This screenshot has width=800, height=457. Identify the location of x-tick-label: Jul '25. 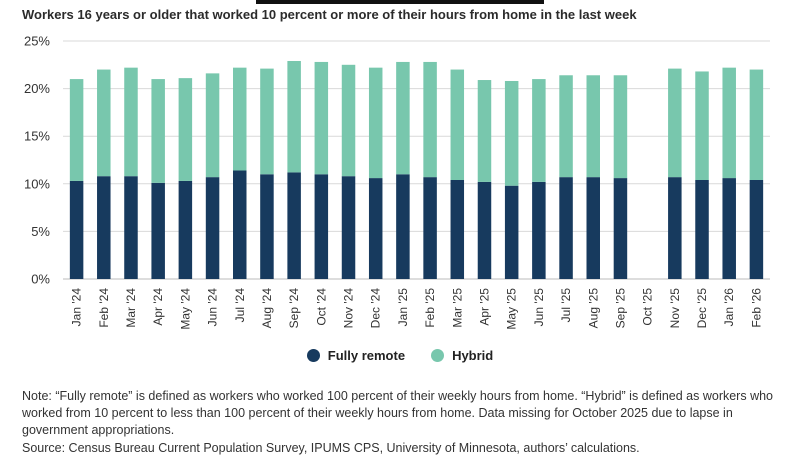
(566, 305).